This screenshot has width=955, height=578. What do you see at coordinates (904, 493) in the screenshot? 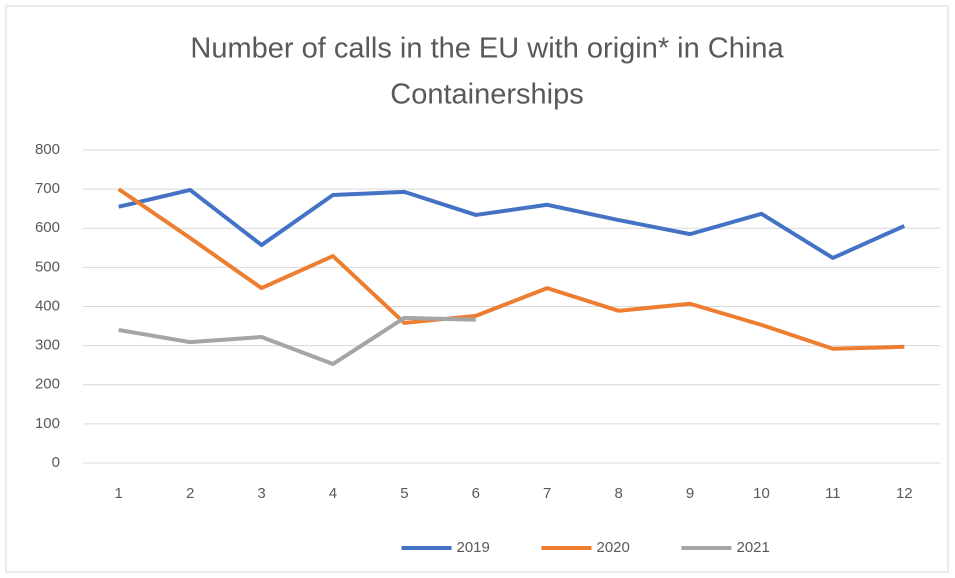
I see `x-tick-label: 12` at bounding box center [904, 493].